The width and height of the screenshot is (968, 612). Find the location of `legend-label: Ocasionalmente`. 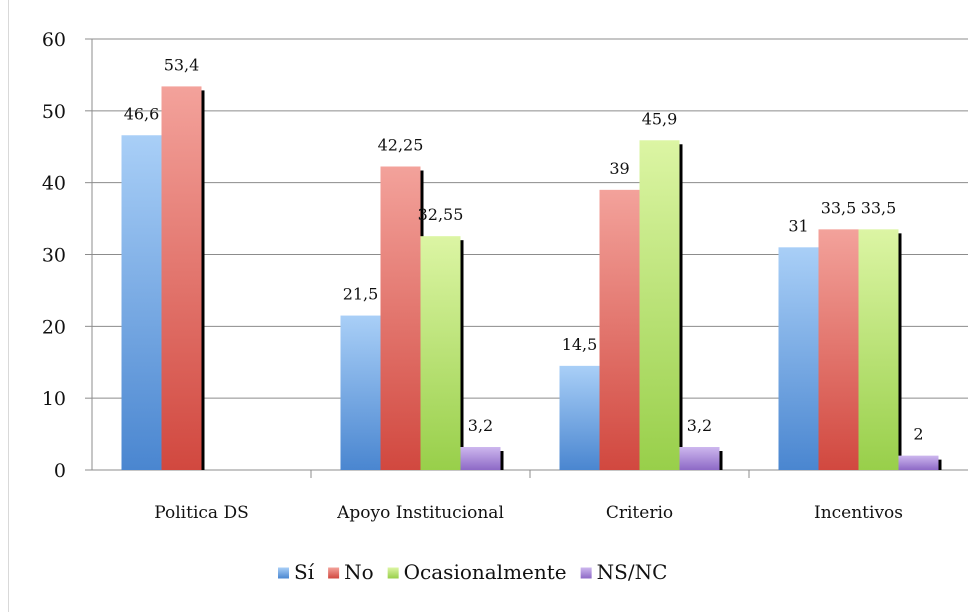

legend-label: Ocasionalmente is located at coordinates (485, 572).